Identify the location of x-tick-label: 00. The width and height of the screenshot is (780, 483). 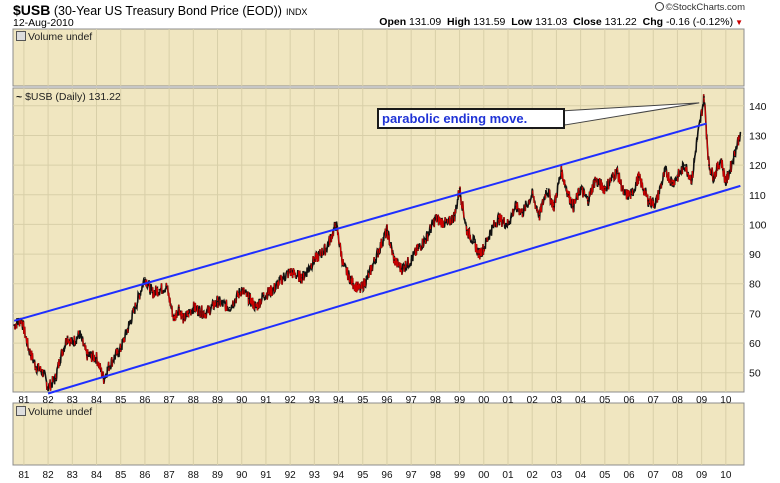
(484, 475).